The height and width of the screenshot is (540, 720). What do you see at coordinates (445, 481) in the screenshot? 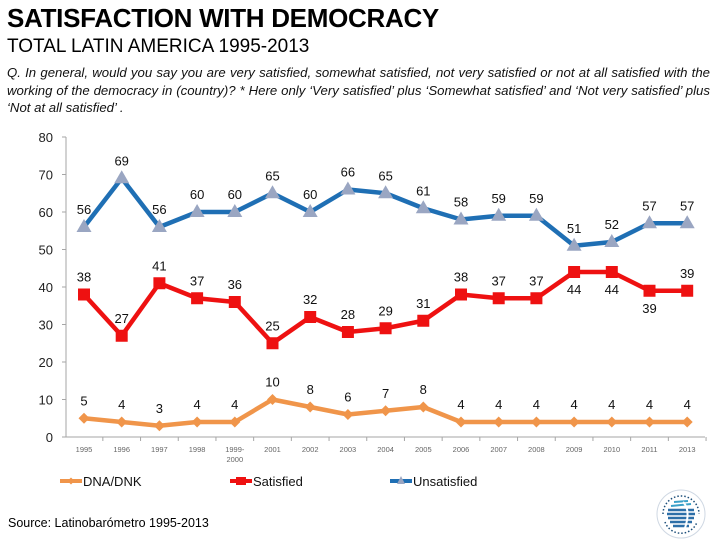
I see `legend-label: Unsatisfied` at bounding box center [445, 481].